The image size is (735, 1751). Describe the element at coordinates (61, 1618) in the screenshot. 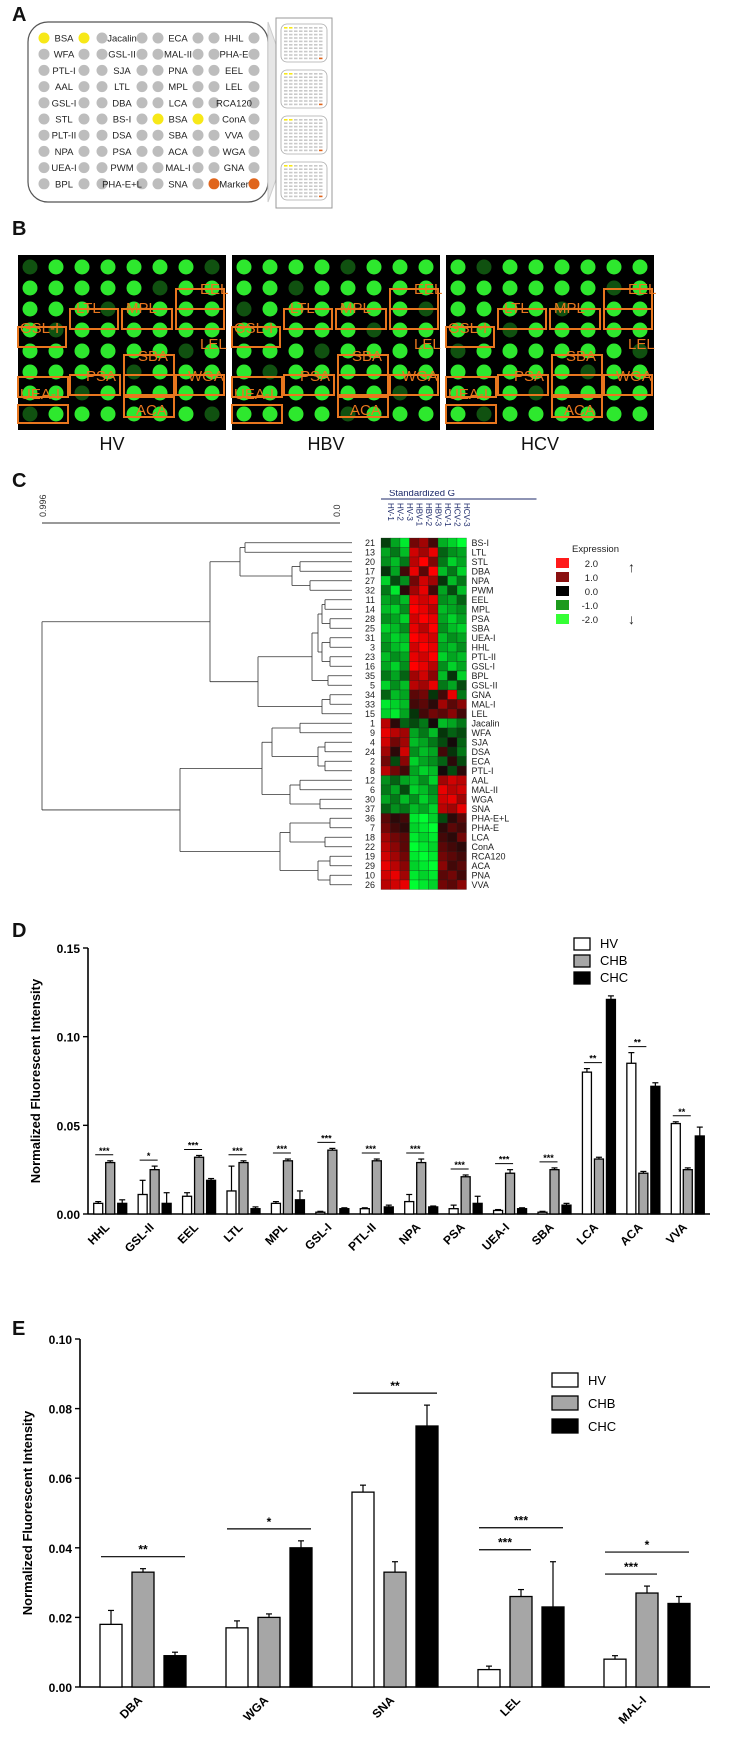

I see `y-tick-label: 0.02` at that location.